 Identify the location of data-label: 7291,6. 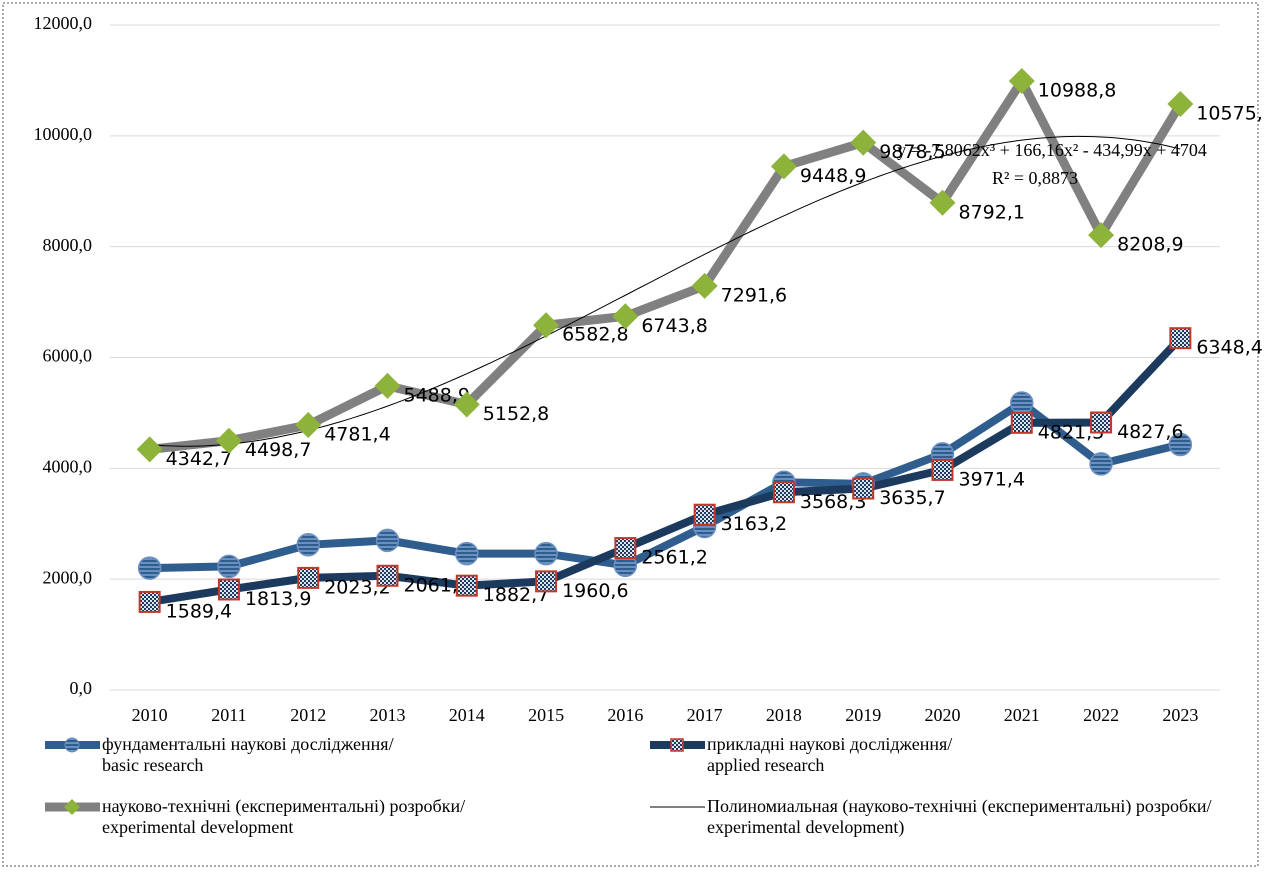
(754, 295).